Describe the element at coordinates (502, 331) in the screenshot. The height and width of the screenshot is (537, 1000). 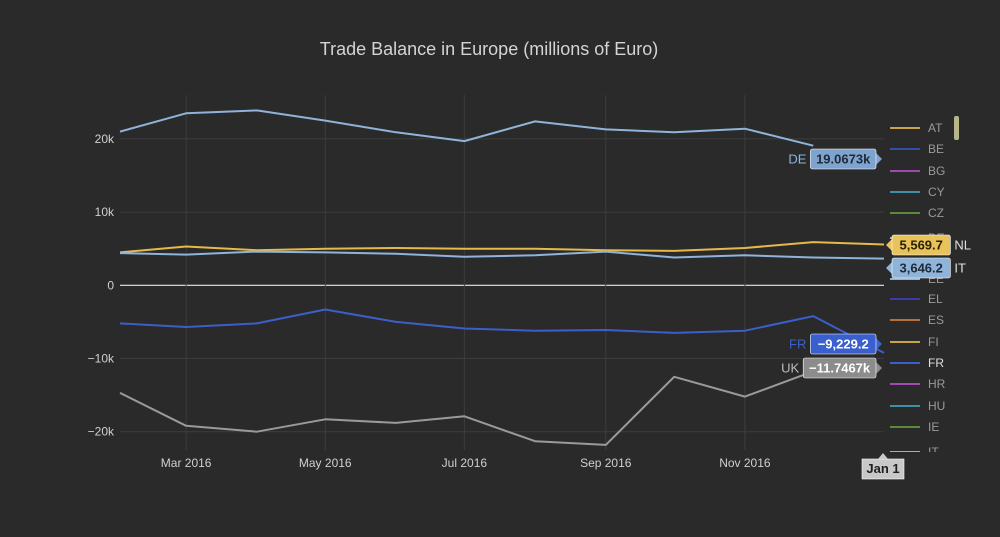
I see `series-line-fr` at that location.